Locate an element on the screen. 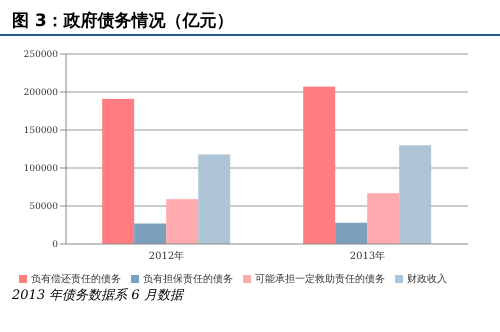 This screenshot has height=332, width=500. x-tick-label: 2012年 is located at coordinates (166, 256).